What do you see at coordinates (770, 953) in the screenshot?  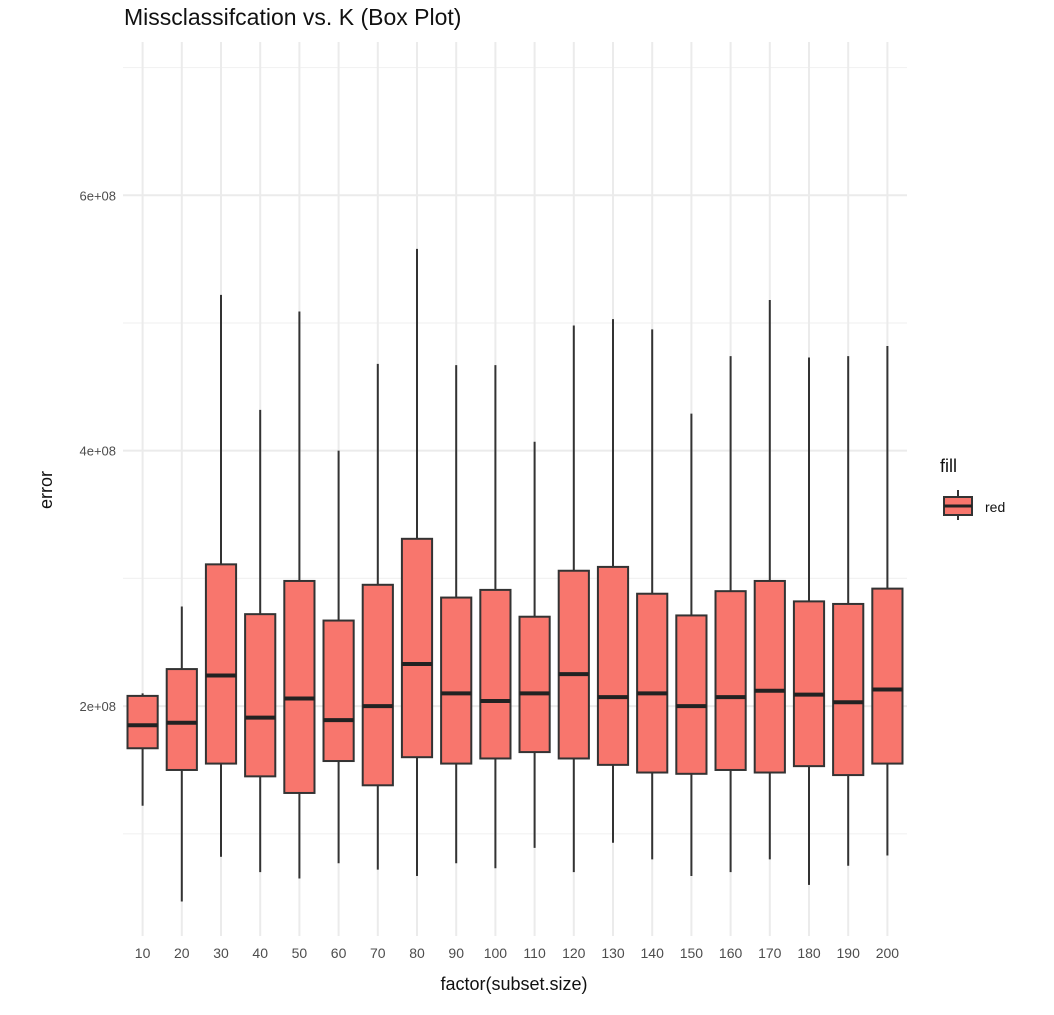 I see `x-tick-label: 170` at bounding box center [770, 953].